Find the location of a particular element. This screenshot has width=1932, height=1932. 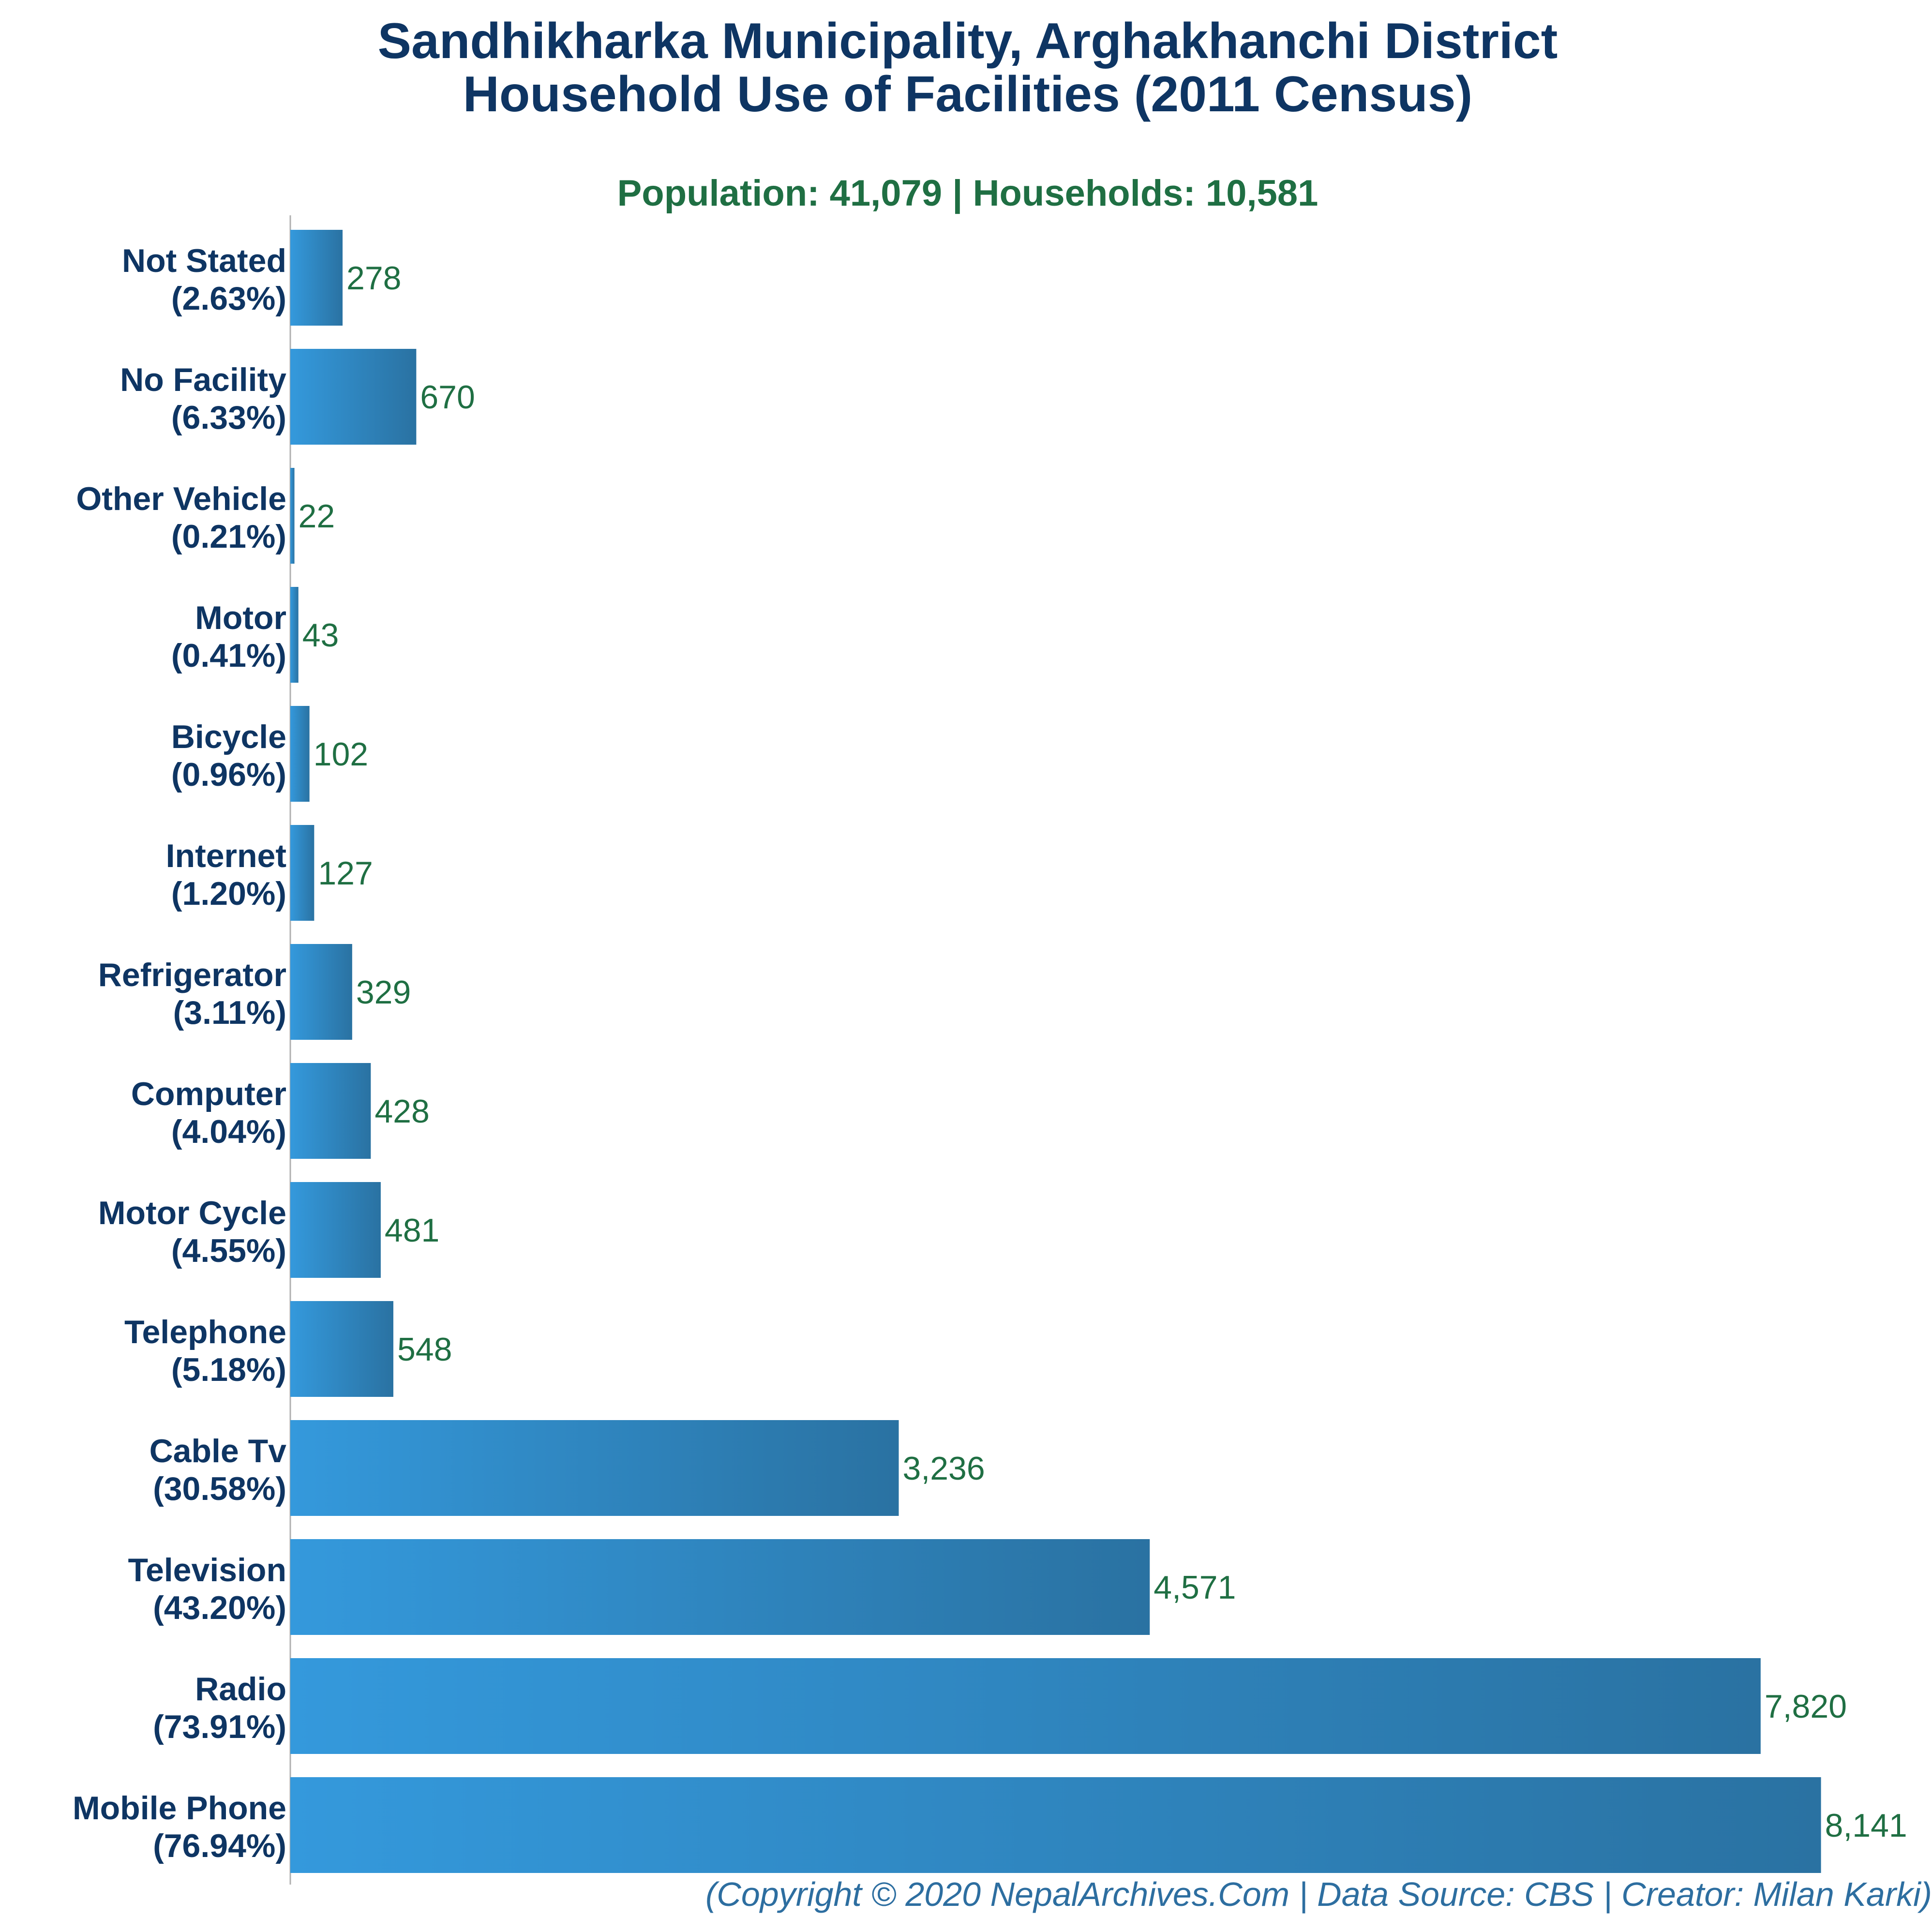

bar-other-vehicle is located at coordinates (292, 516).